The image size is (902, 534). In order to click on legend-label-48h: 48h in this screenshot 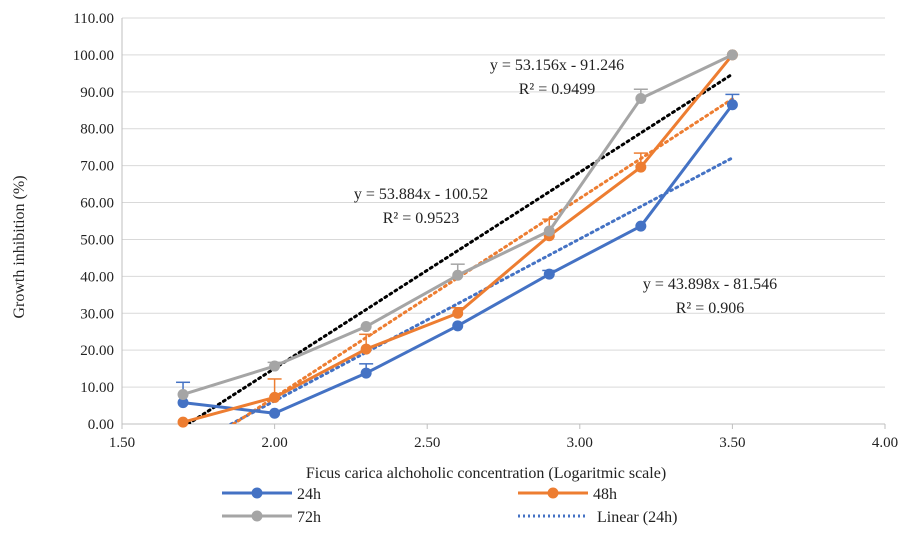, I will do `click(605, 494)`.